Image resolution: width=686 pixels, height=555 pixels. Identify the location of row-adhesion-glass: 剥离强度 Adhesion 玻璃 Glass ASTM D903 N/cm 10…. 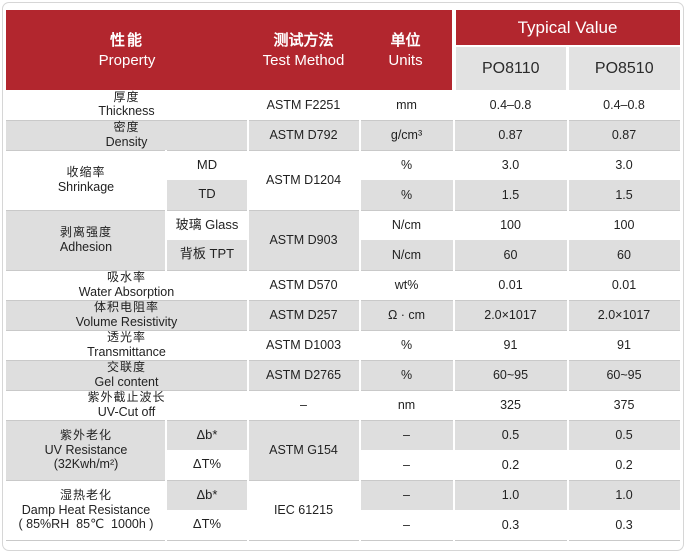
(343, 239).